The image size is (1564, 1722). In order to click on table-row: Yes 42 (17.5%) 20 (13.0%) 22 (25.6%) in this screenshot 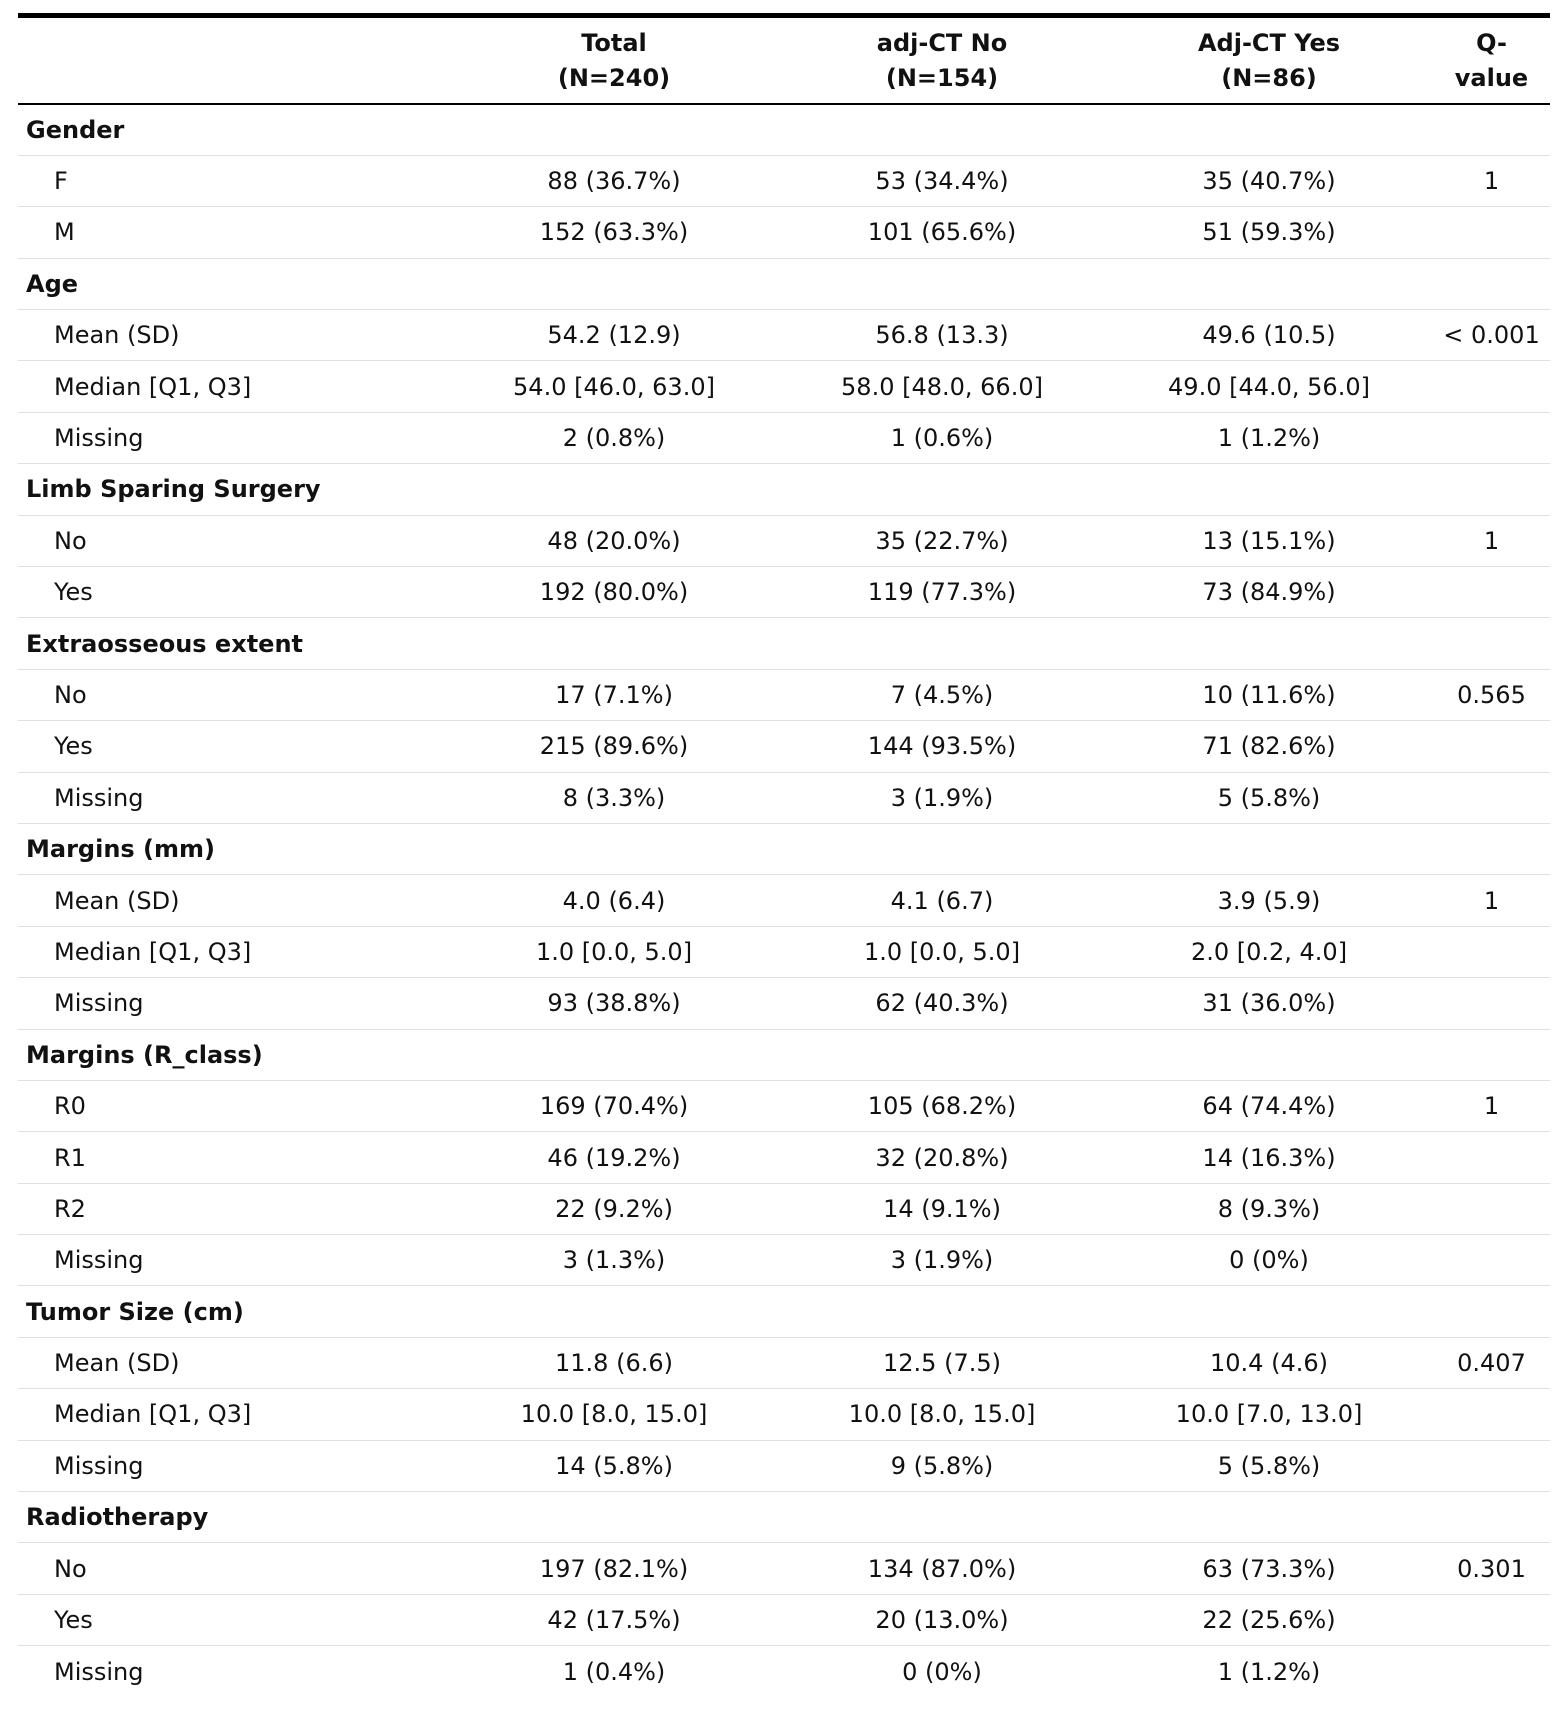, I will do `click(784, 1620)`.